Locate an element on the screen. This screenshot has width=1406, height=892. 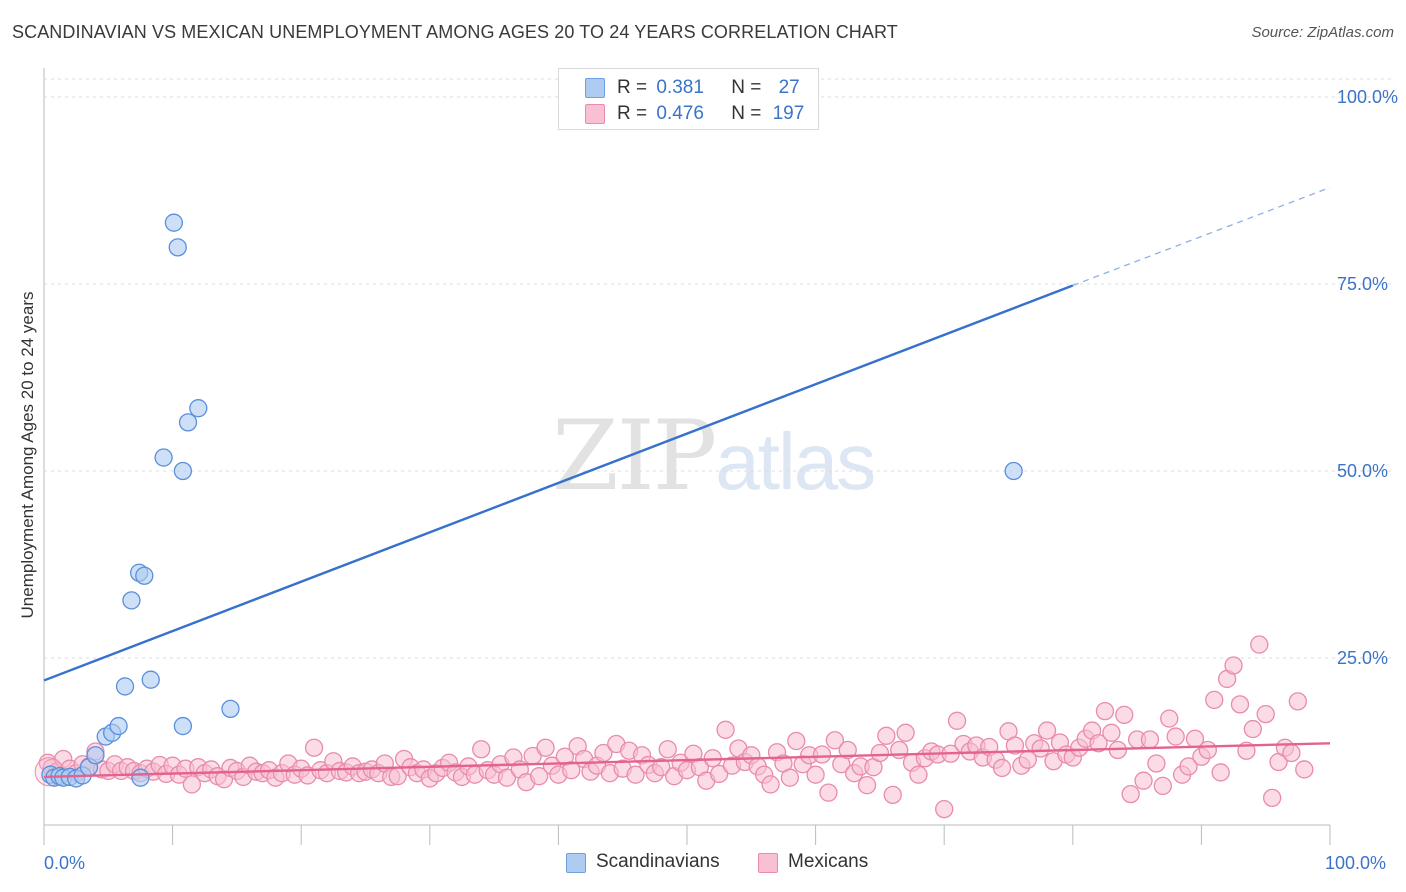
legend-swatch-scandinavians is located at coordinates (595, 88).